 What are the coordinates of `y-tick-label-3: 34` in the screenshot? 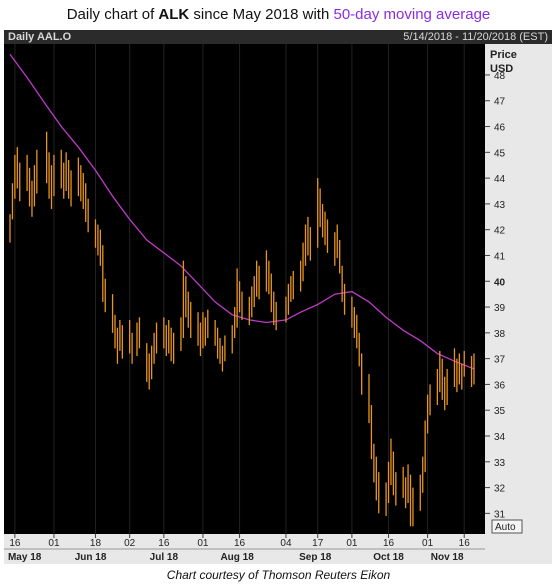 It's located at (500, 437).